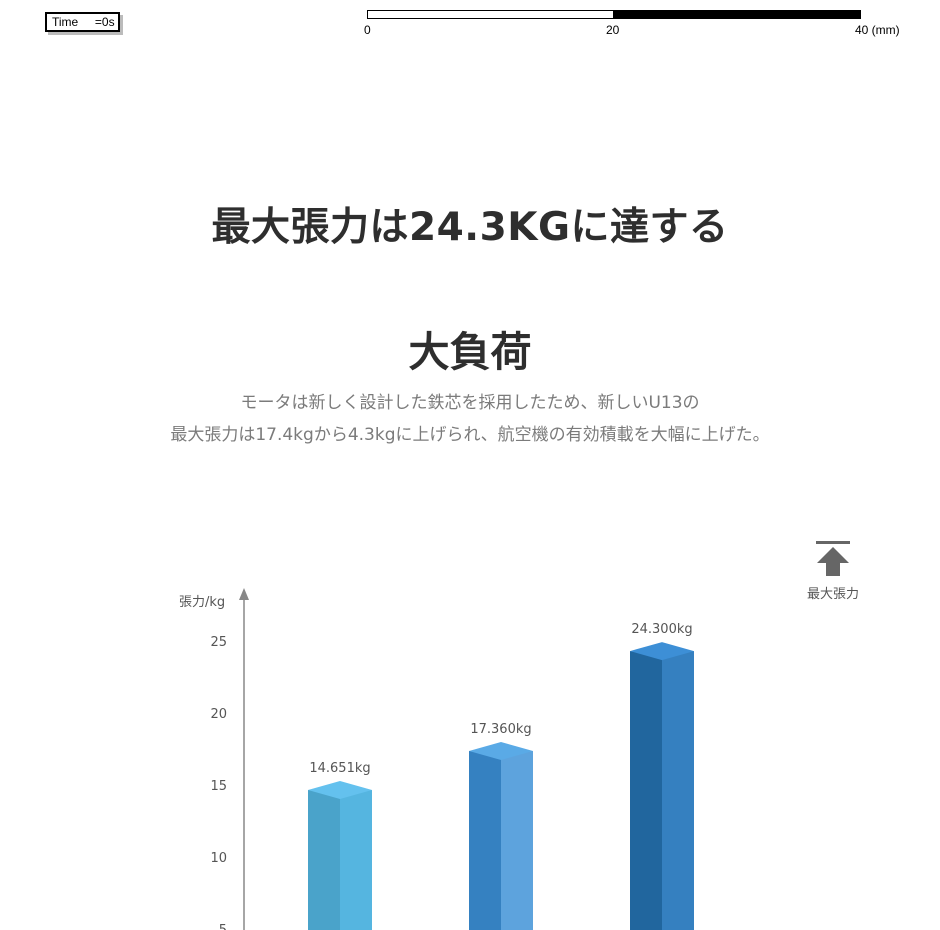  What do you see at coordinates (324, 860) in the screenshot?
I see `bar-1-front-face` at bounding box center [324, 860].